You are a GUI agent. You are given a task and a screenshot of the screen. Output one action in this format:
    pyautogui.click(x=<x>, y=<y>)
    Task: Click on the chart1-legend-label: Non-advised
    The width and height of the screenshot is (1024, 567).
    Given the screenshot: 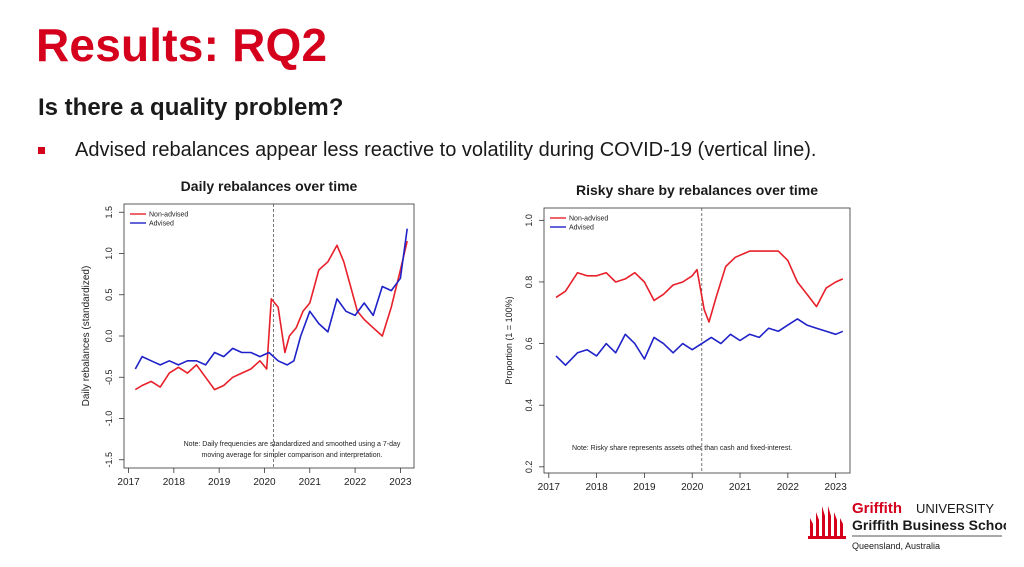 What is the action you would take?
    pyautogui.click(x=168, y=215)
    